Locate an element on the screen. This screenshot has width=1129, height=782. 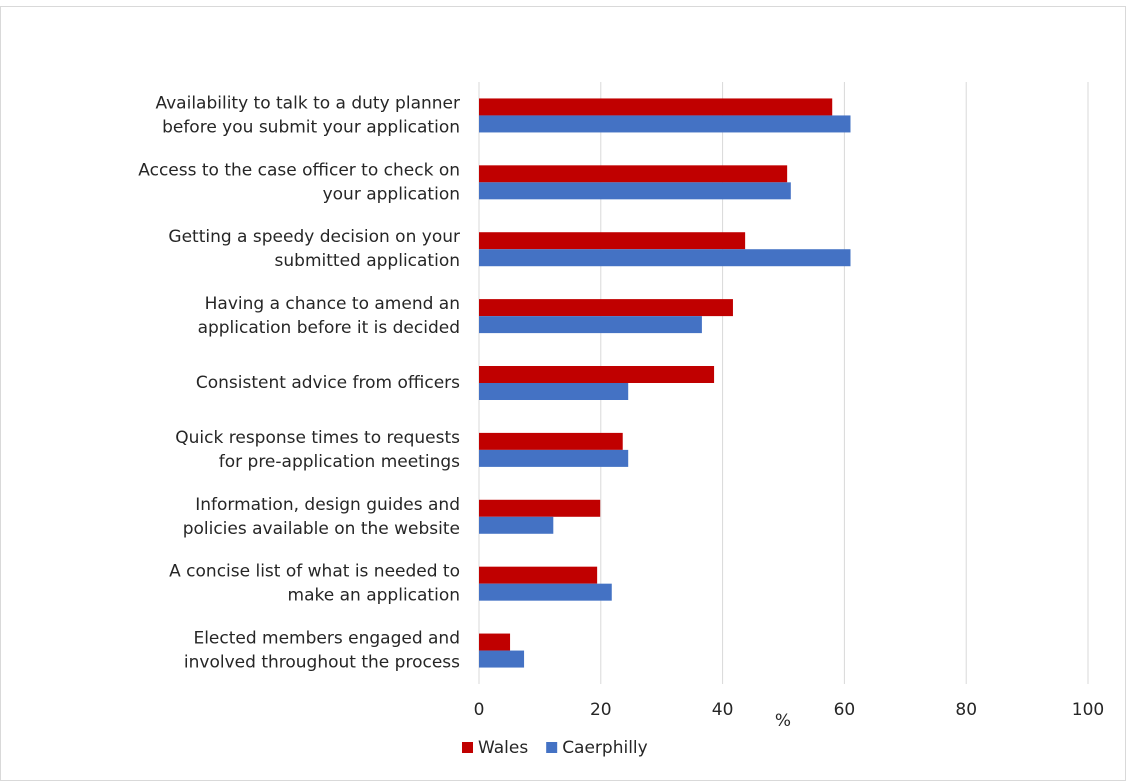
y-tick-label-line: Consistent advice from officers is located at coordinates (328, 383).